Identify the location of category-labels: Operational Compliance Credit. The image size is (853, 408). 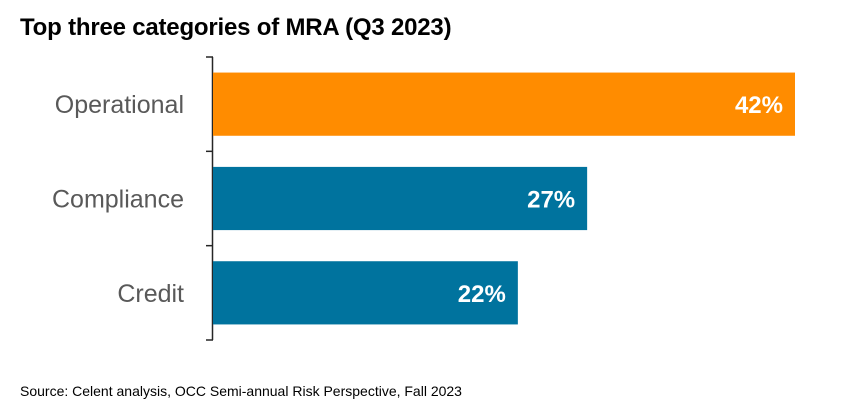
(118, 199).